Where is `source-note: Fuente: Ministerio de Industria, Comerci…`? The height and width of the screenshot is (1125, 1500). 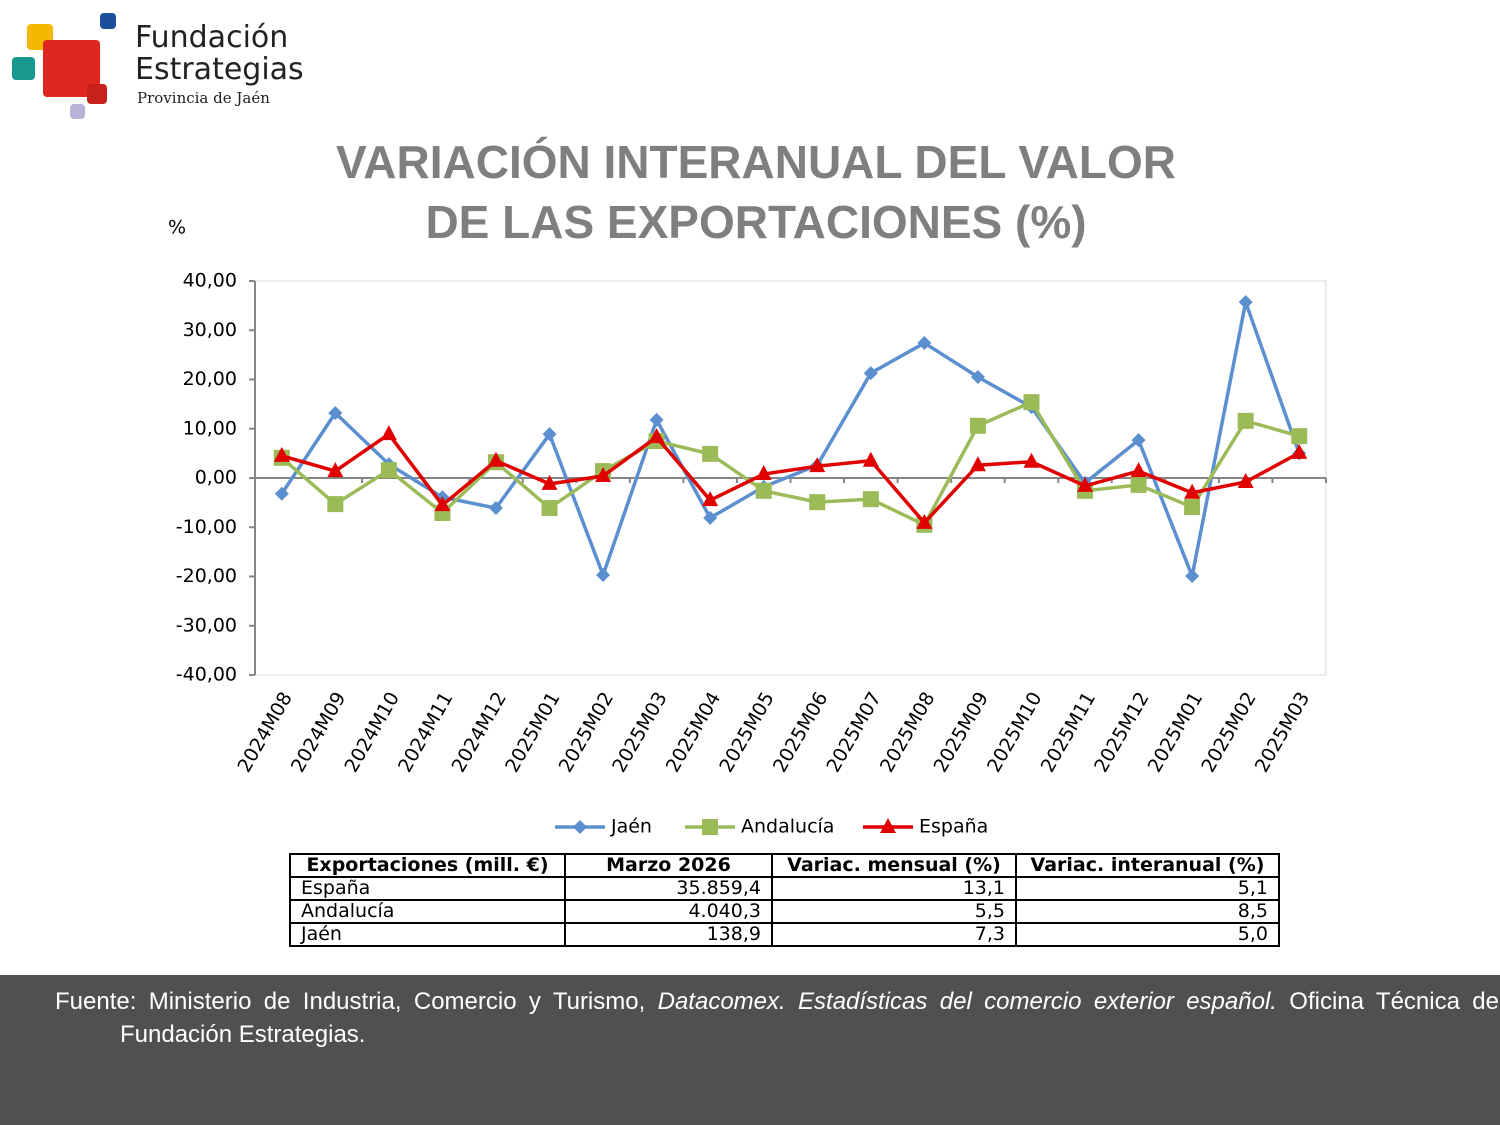
source-note: Fuente: Ministerio de Industria, Comerci… is located at coordinates (777, 1018).